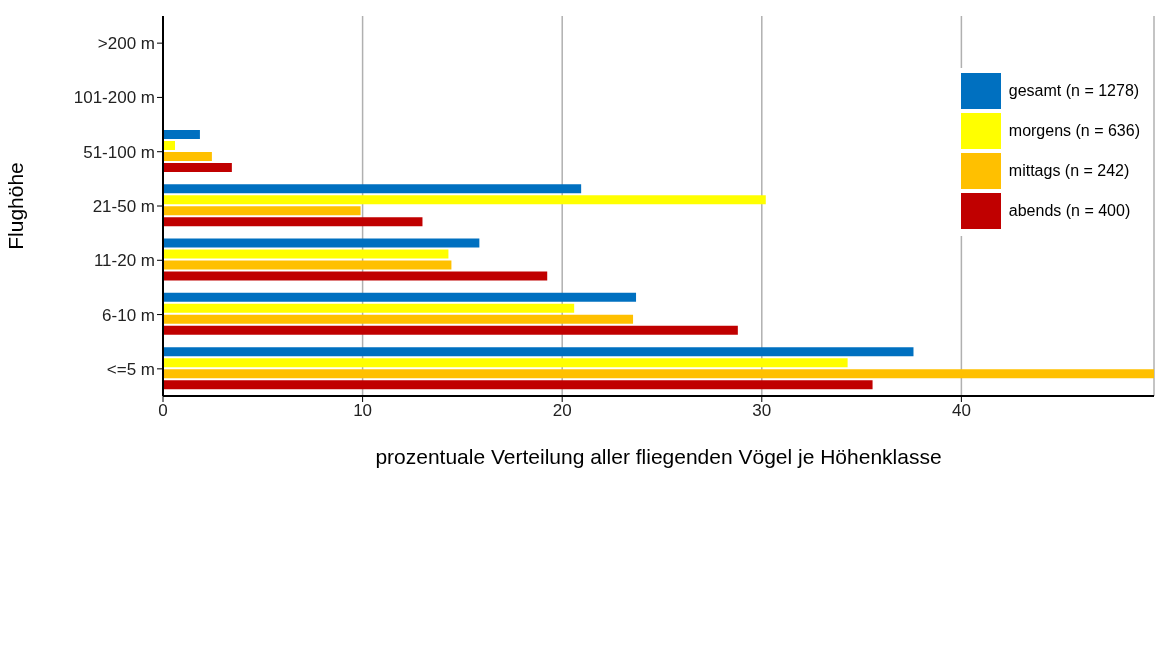 This screenshot has width=1157, height=652. I want to click on y-tick-label: >200 m, so click(126, 44).